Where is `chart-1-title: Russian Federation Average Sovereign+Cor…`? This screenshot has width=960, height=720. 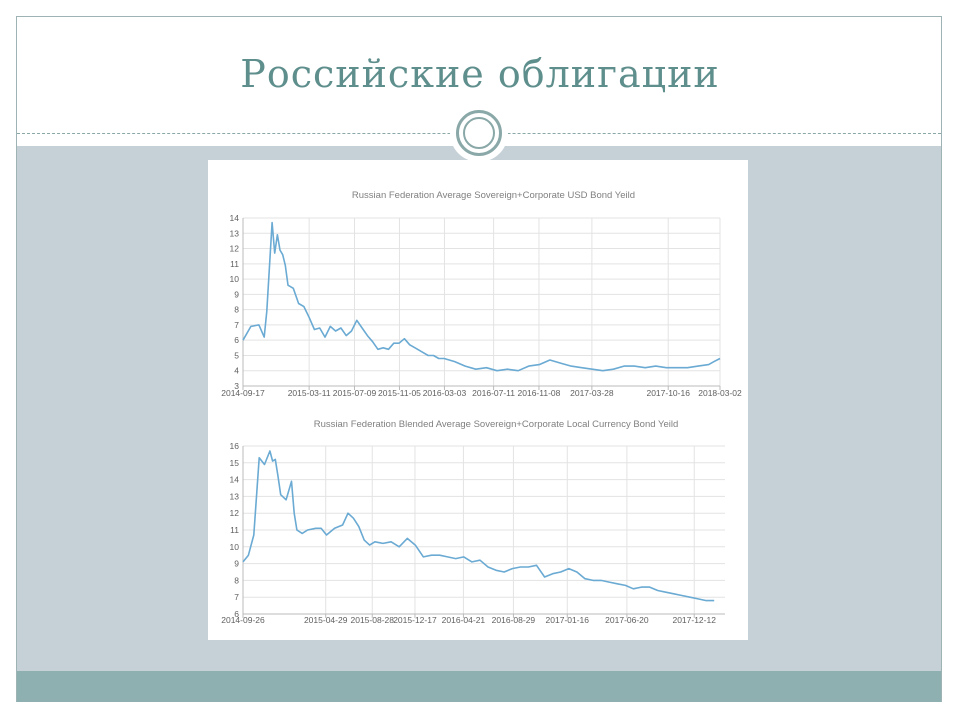
chart-1-title: Russian Federation Average Sovereign+Cor… is located at coordinates (493, 195).